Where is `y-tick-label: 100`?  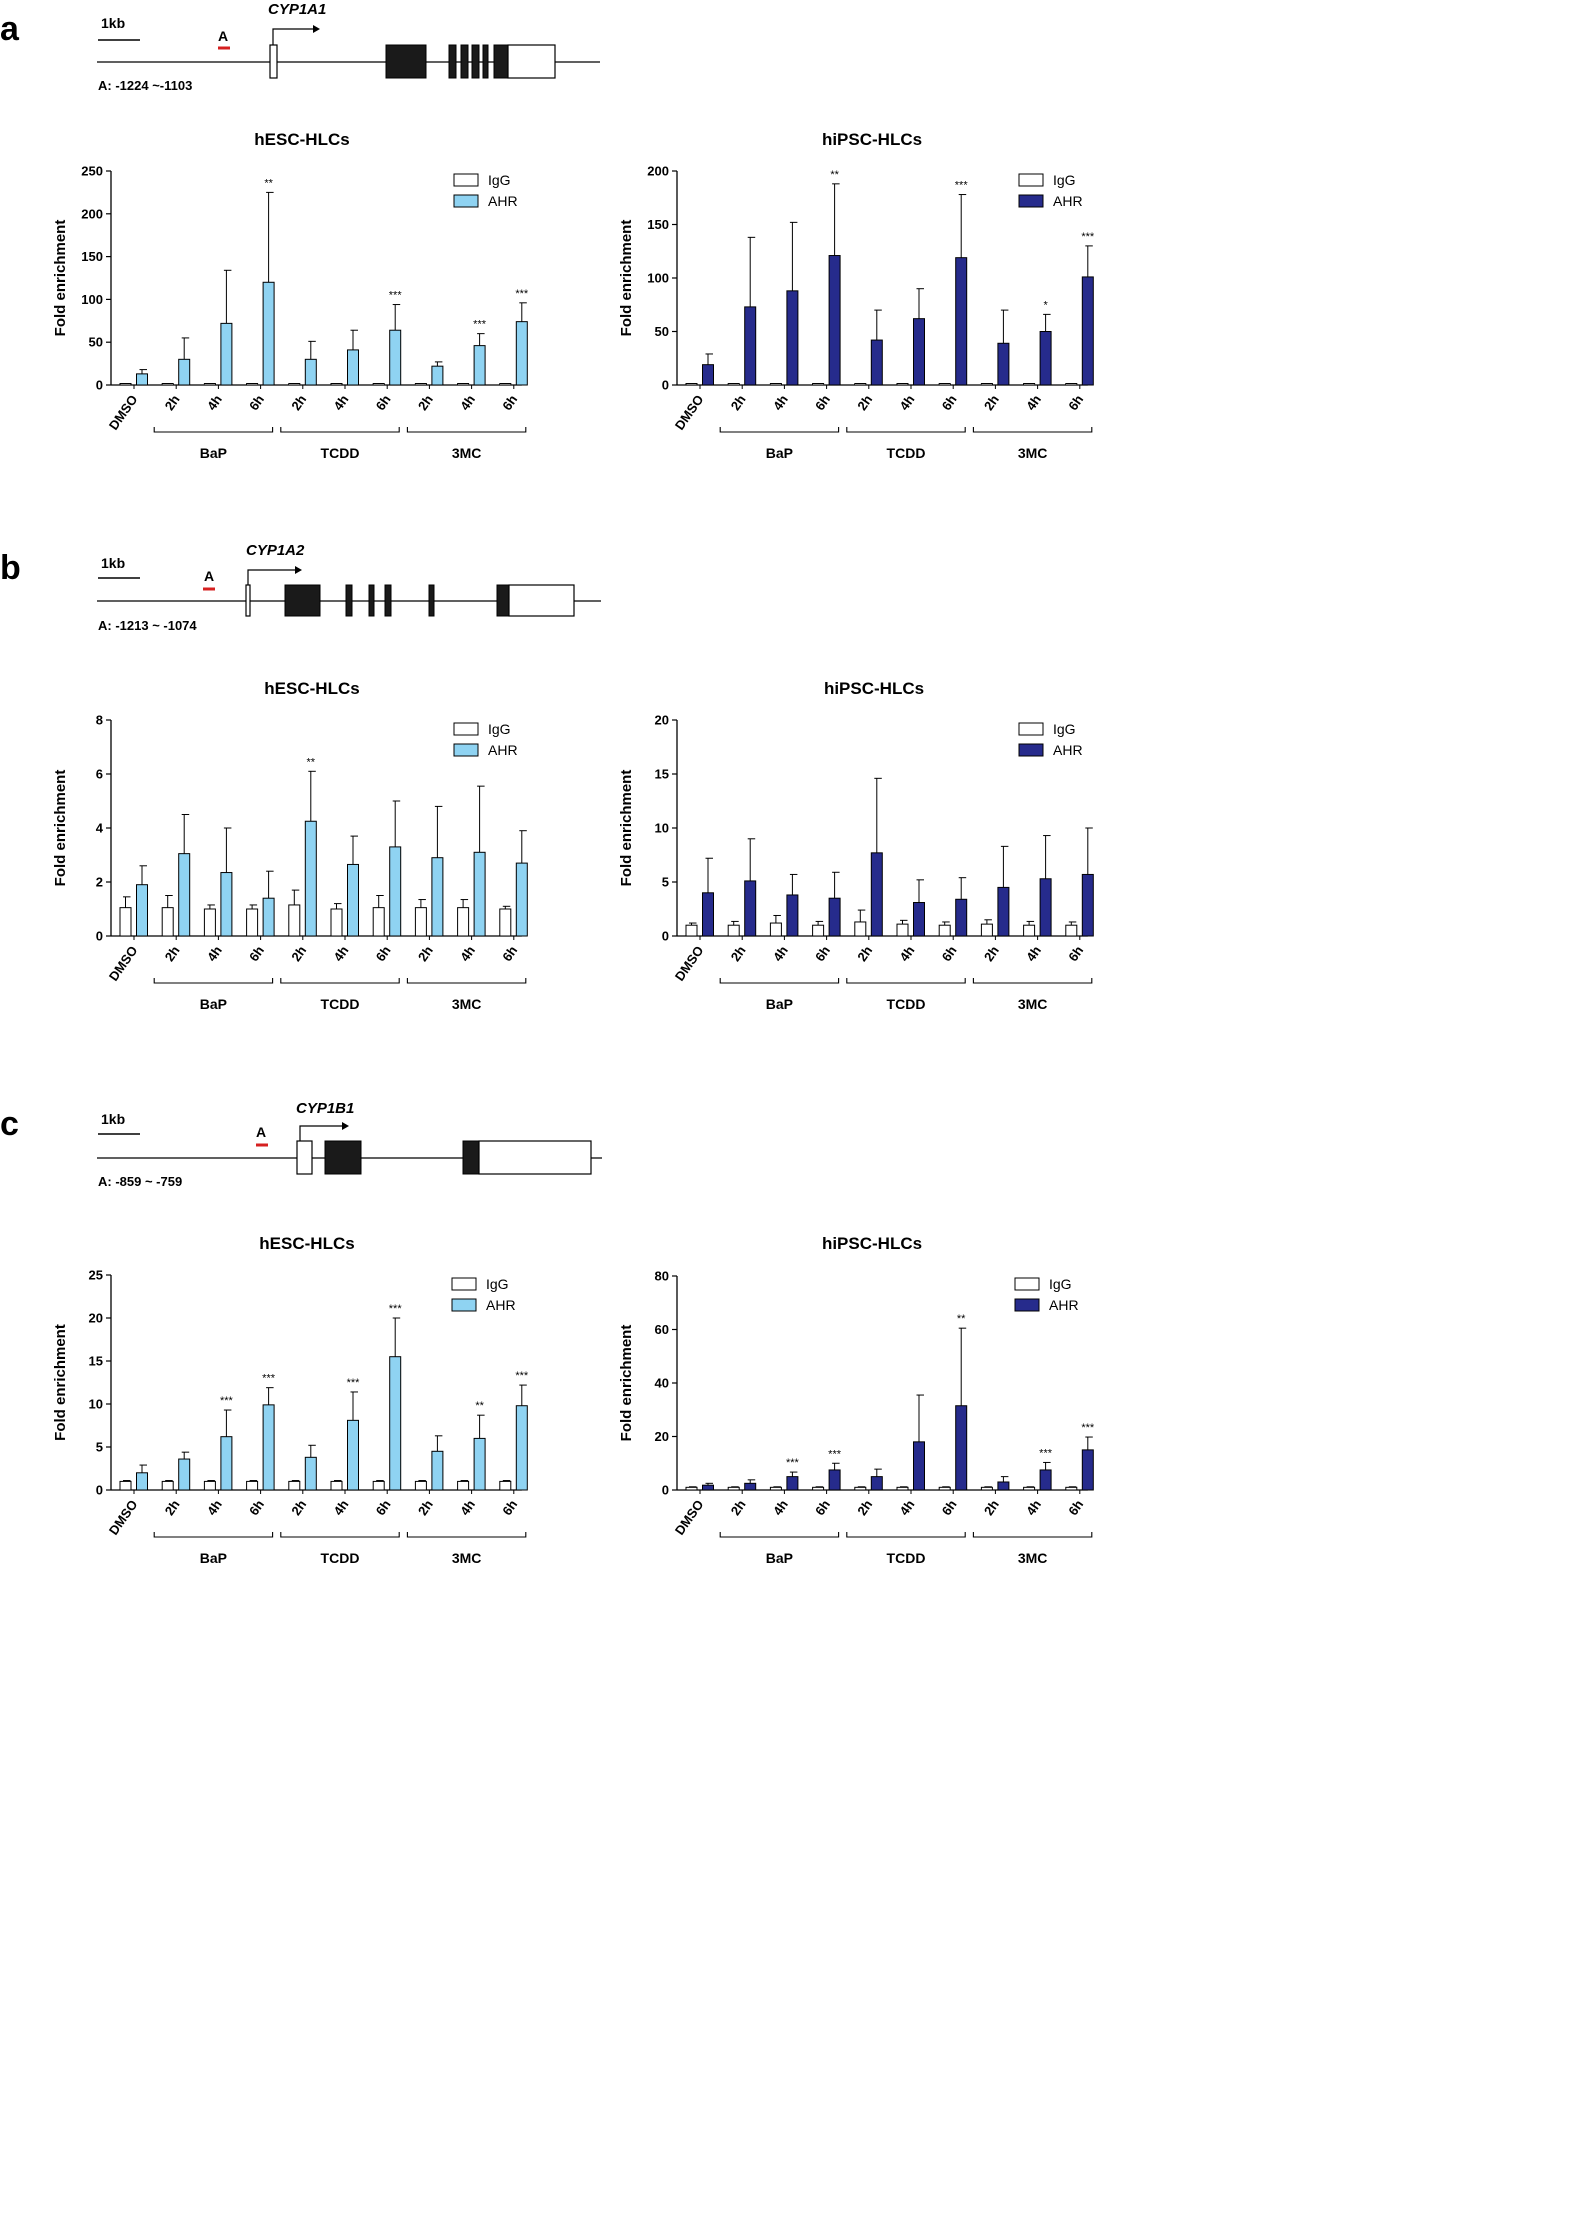
y-tick-label: 100 is located at coordinates (658, 278).